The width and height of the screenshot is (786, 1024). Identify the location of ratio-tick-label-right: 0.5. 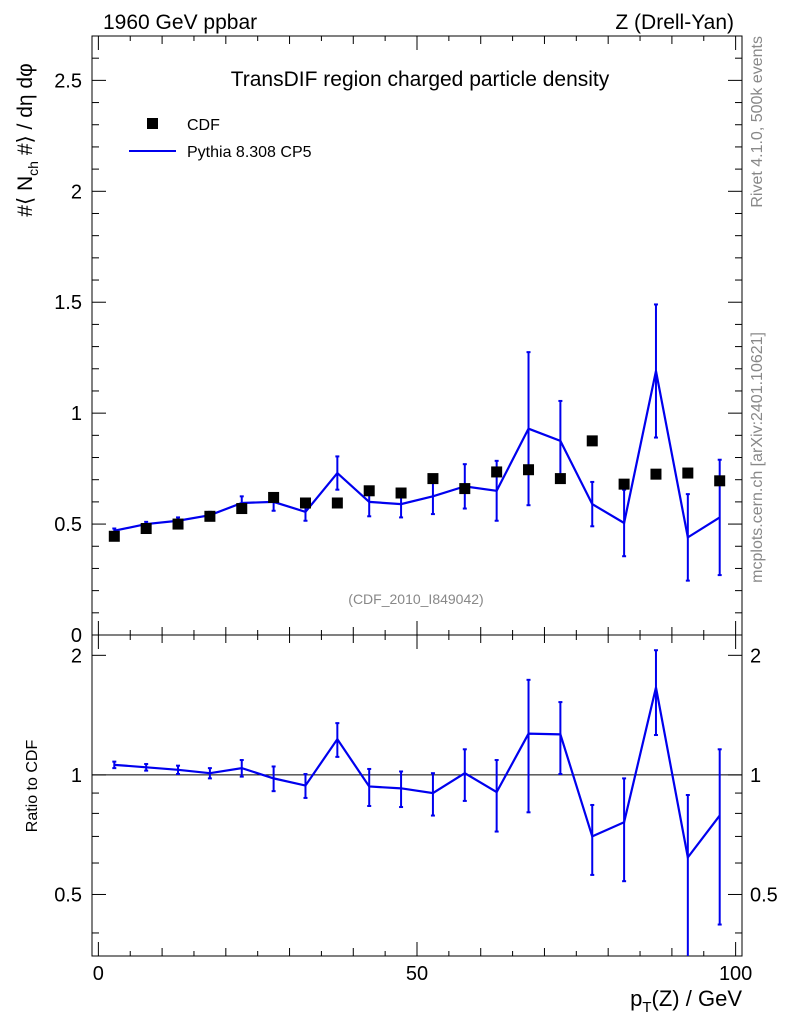
(764, 895).